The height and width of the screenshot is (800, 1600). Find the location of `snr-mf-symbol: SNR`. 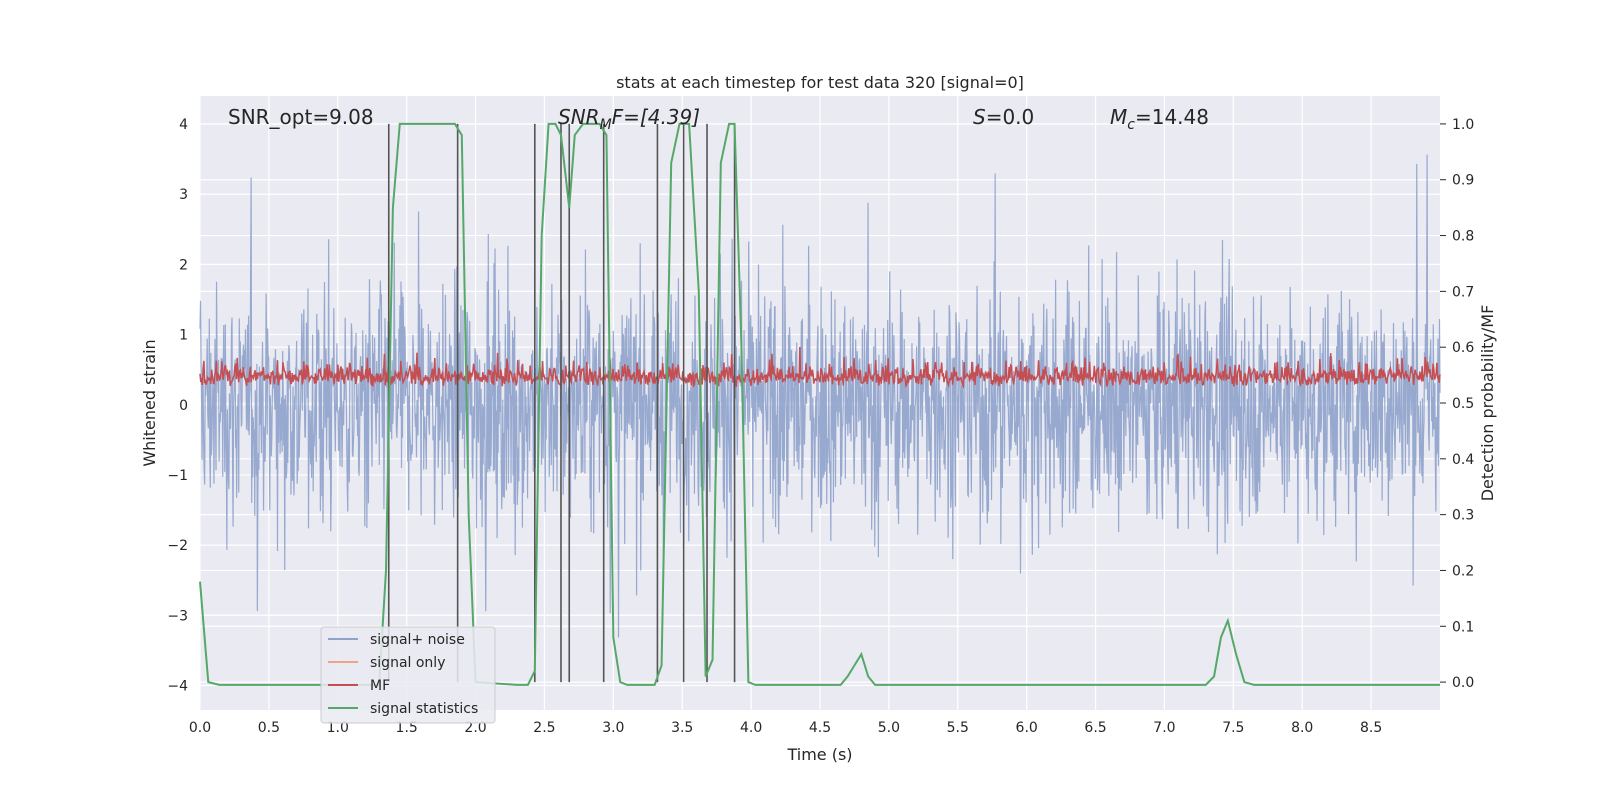

snr-mf-symbol: SNR is located at coordinates (579, 117).